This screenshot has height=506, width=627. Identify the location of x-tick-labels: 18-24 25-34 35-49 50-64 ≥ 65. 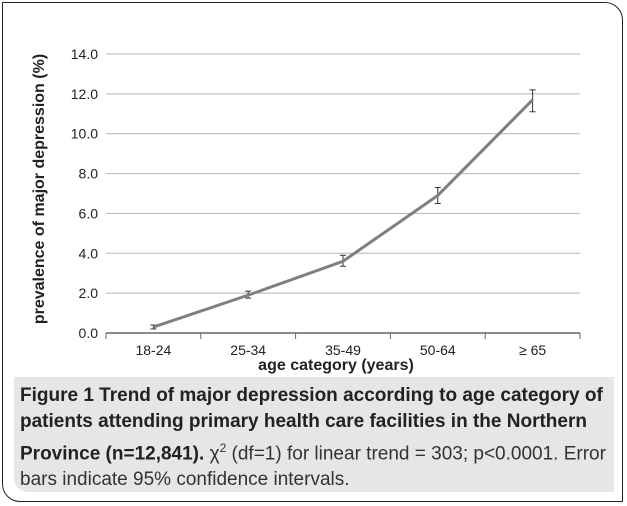
(343, 345).